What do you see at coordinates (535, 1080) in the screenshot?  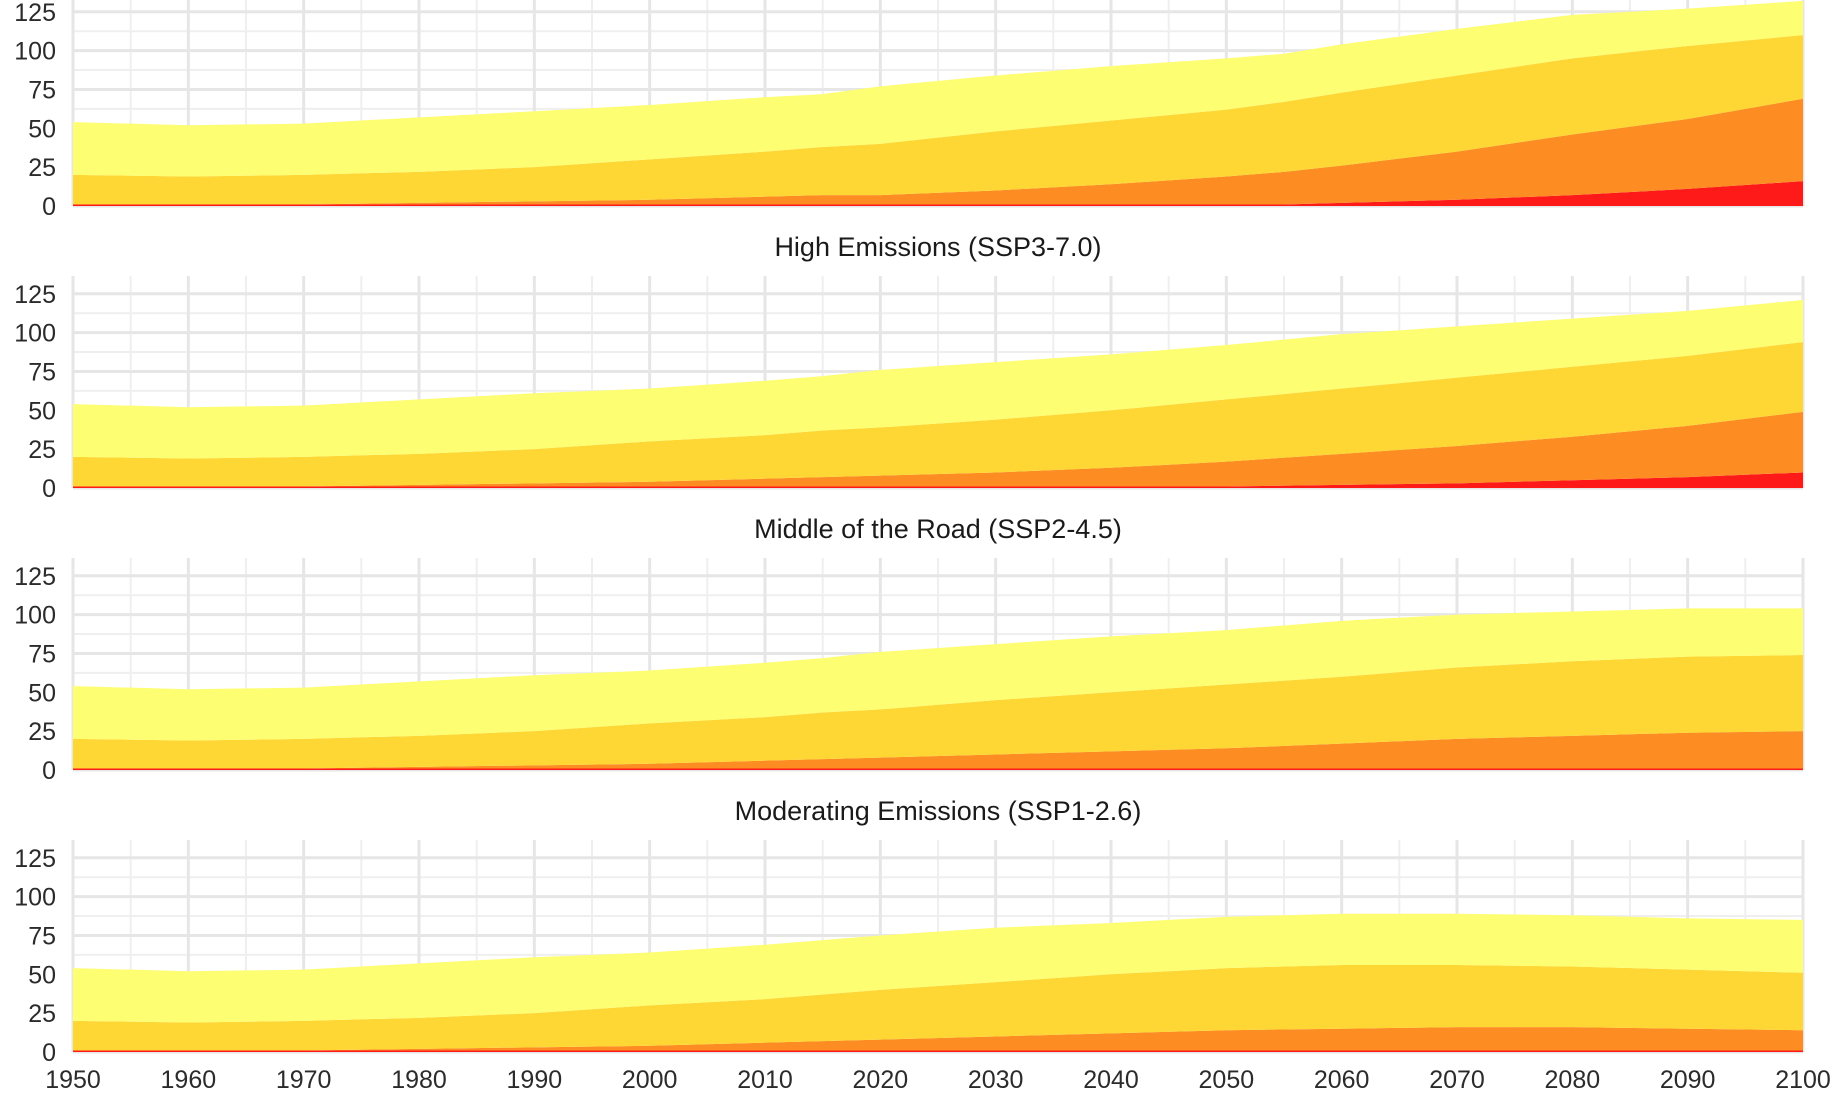 I see `x-tick-label: 1990` at bounding box center [535, 1080].